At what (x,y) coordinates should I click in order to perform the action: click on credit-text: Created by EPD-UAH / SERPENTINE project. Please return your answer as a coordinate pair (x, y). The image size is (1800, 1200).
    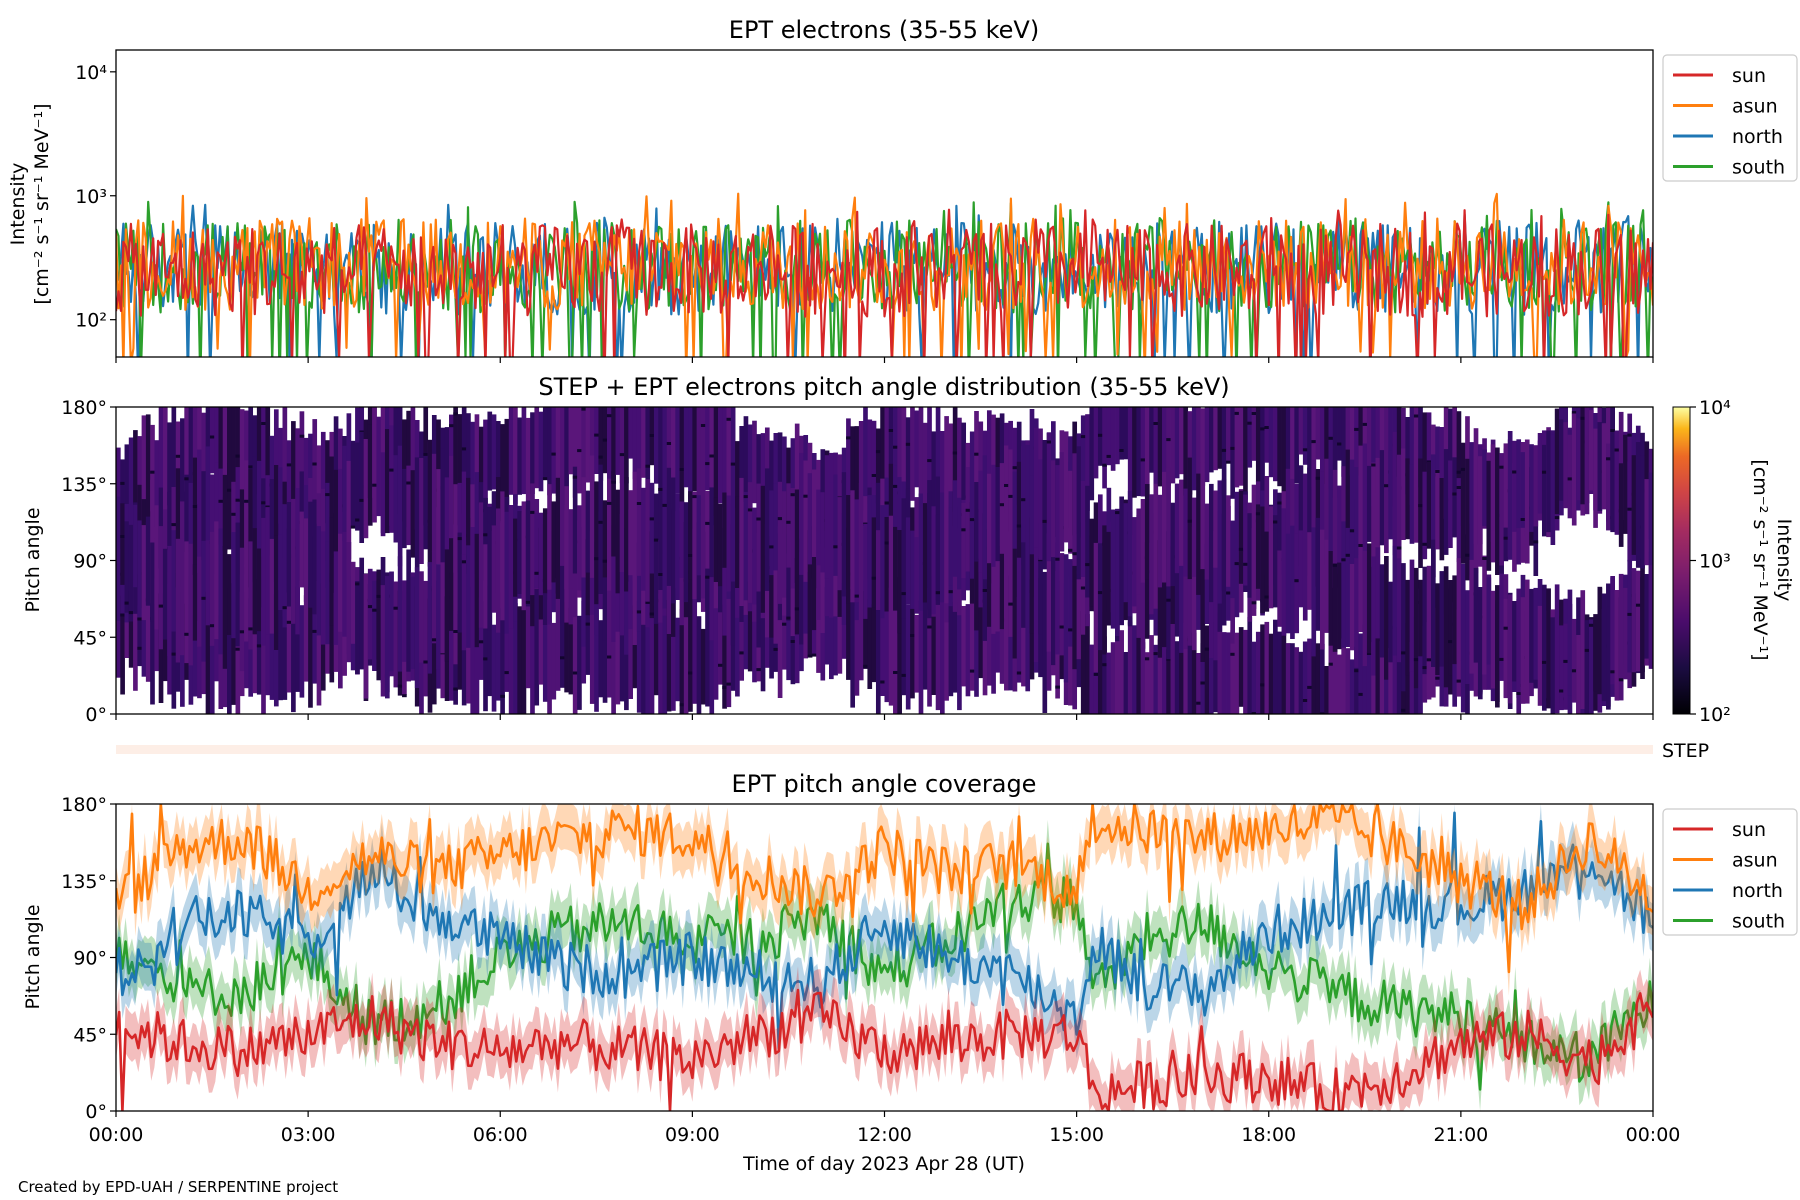
    Looking at the image, I should click on (178, 1187).